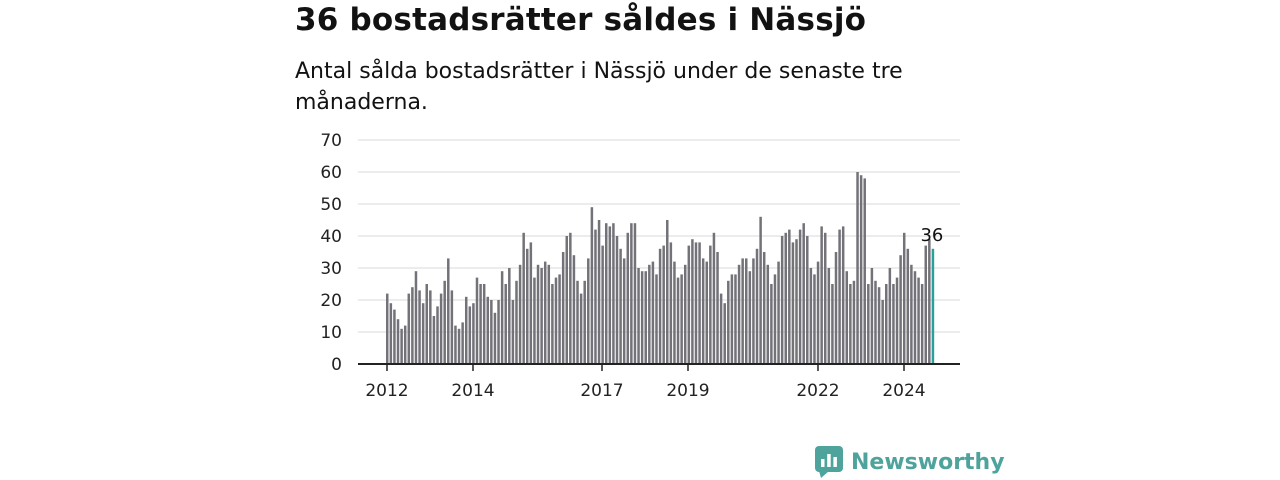 Image resolution: width=1280 pixels, height=480 pixels. Describe the element at coordinates (472, 391) in the screenshot. I see `x-tick-label: 2014` at that location.